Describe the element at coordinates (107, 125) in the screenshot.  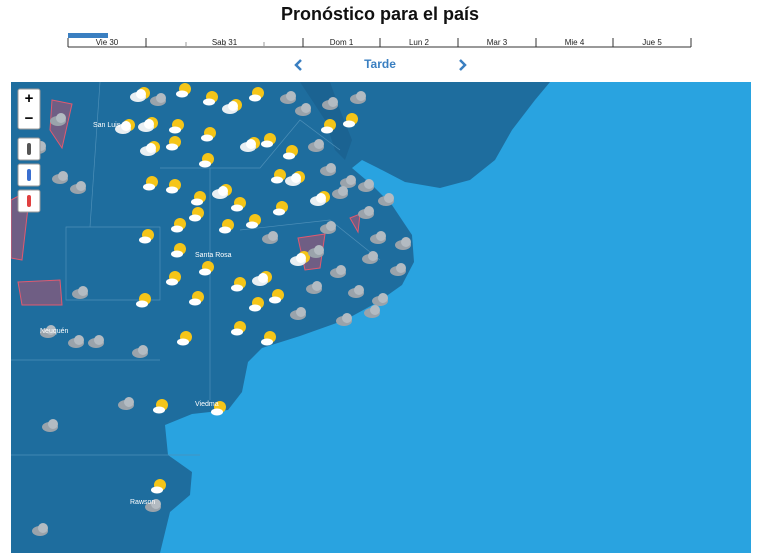
I see `city-label: San Luis` at that location.